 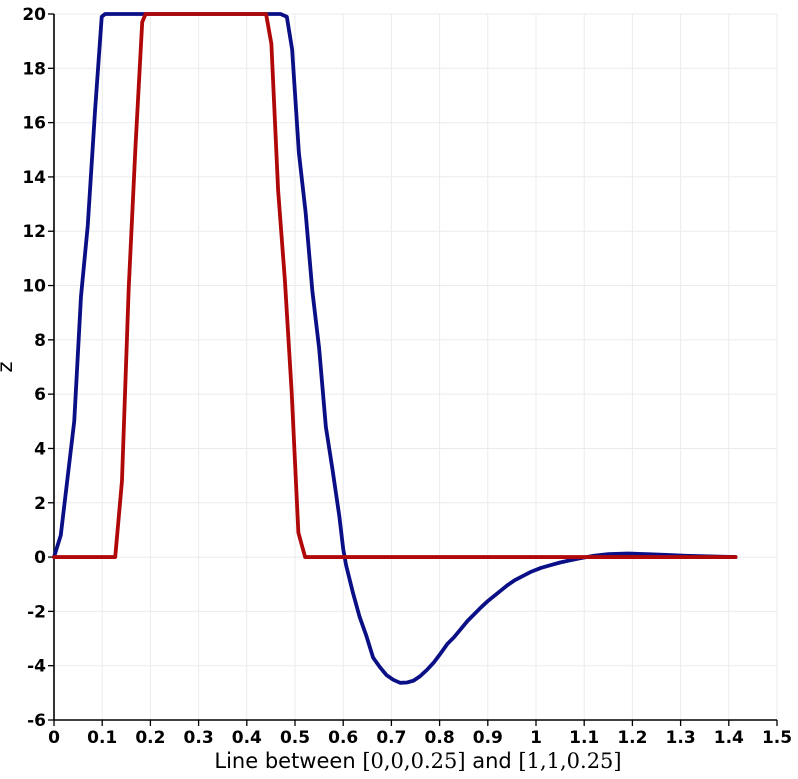 I want to click on x-tick-label: 0.3, so click(x=199, y=738).